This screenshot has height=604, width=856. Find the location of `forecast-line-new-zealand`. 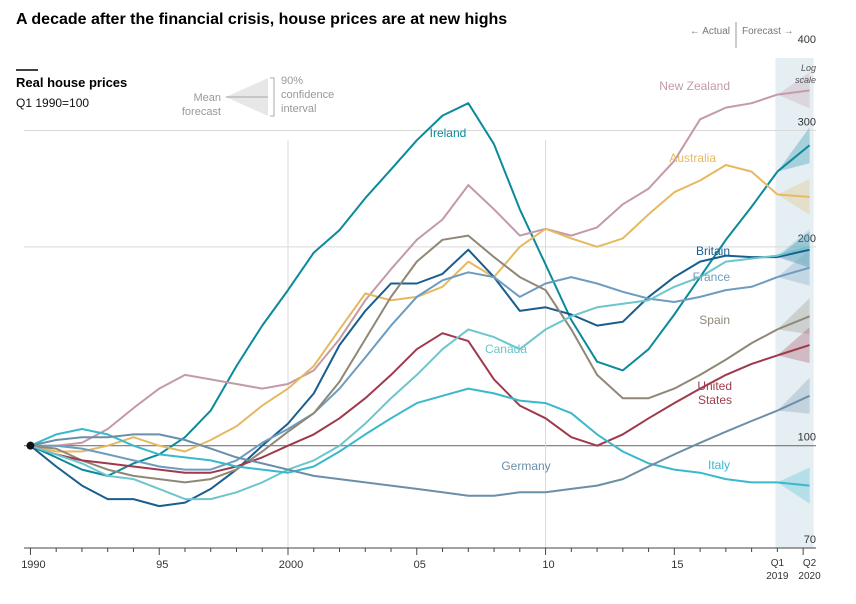

forecast-line-new-zealand is located at coordinates (793, 92).